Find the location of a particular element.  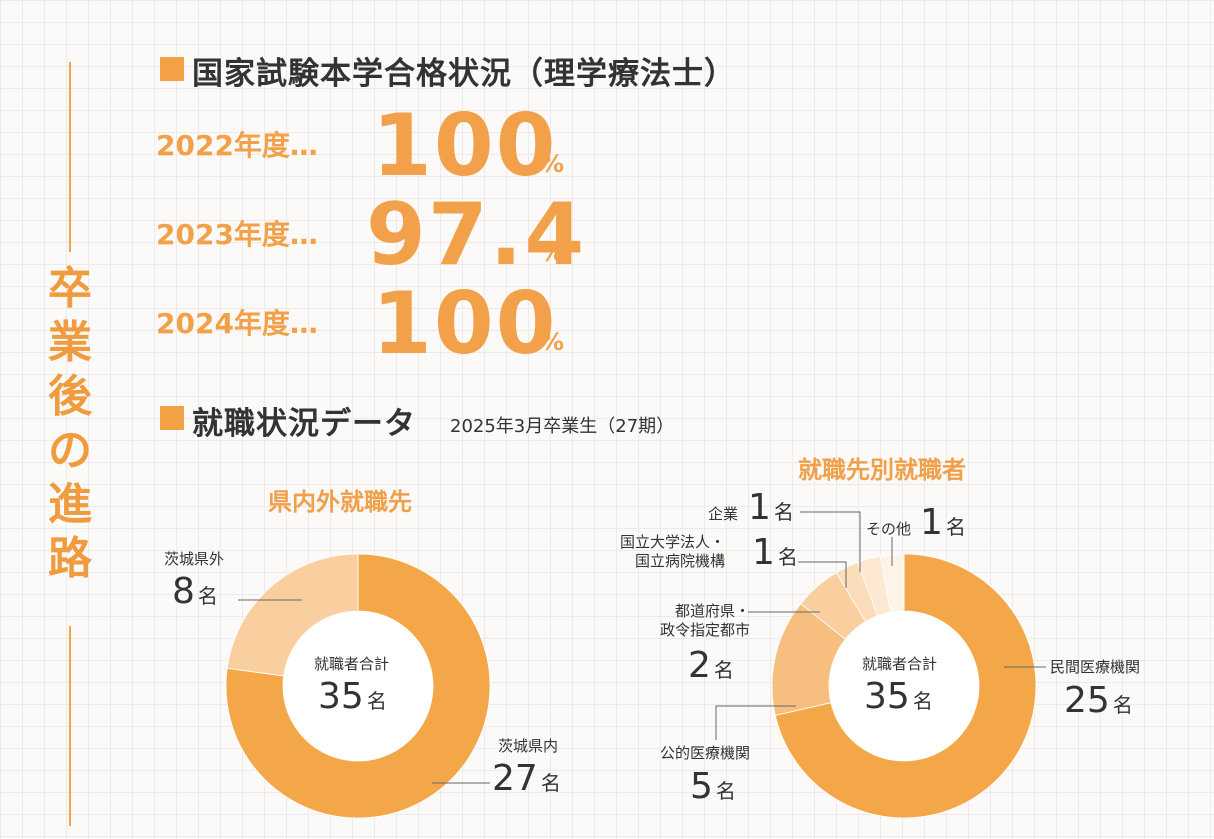

chart2-slice-label: 国立大学法人・ 国立病院機構 is located at coordinates (673, 551).